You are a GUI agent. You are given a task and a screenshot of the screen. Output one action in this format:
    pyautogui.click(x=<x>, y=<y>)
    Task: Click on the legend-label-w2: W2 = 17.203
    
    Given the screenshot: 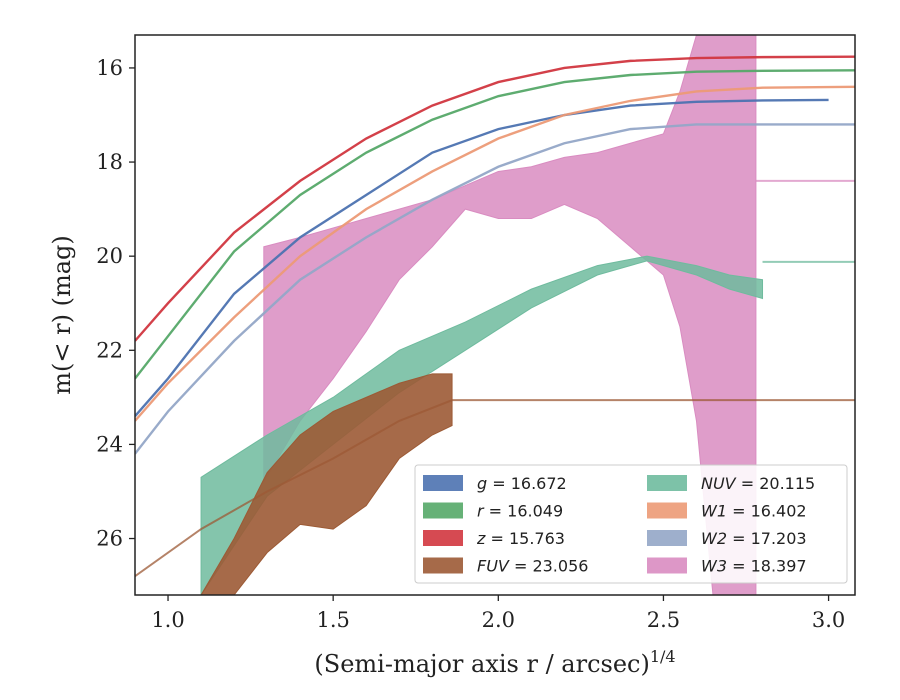 What is the action you would take?
    pyautogui.click(x=754, y=538)
    